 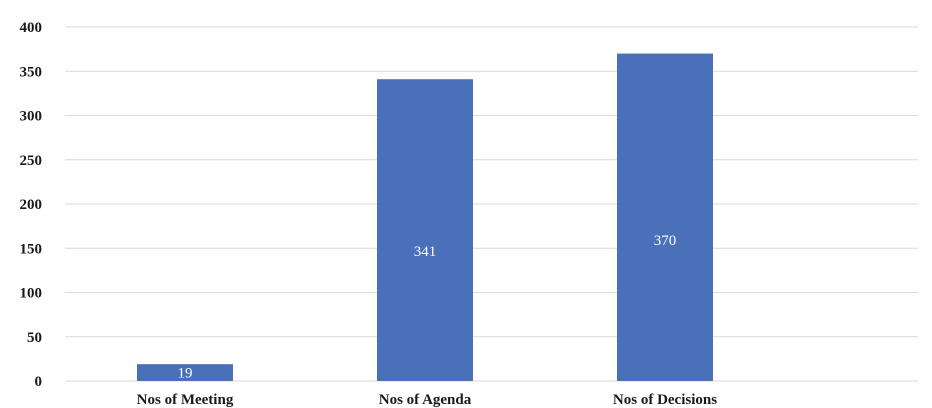 What do you see at coordinates (31, 249) in the screenshot?
I see `y-tick-label-150: 150` at bounding box center [31, 249].